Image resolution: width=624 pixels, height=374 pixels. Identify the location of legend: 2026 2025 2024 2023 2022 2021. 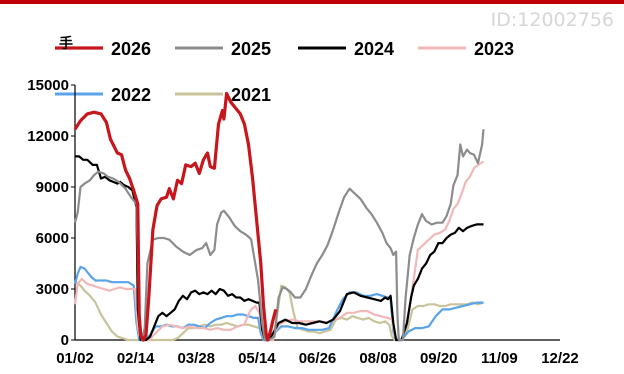
(284, 72).